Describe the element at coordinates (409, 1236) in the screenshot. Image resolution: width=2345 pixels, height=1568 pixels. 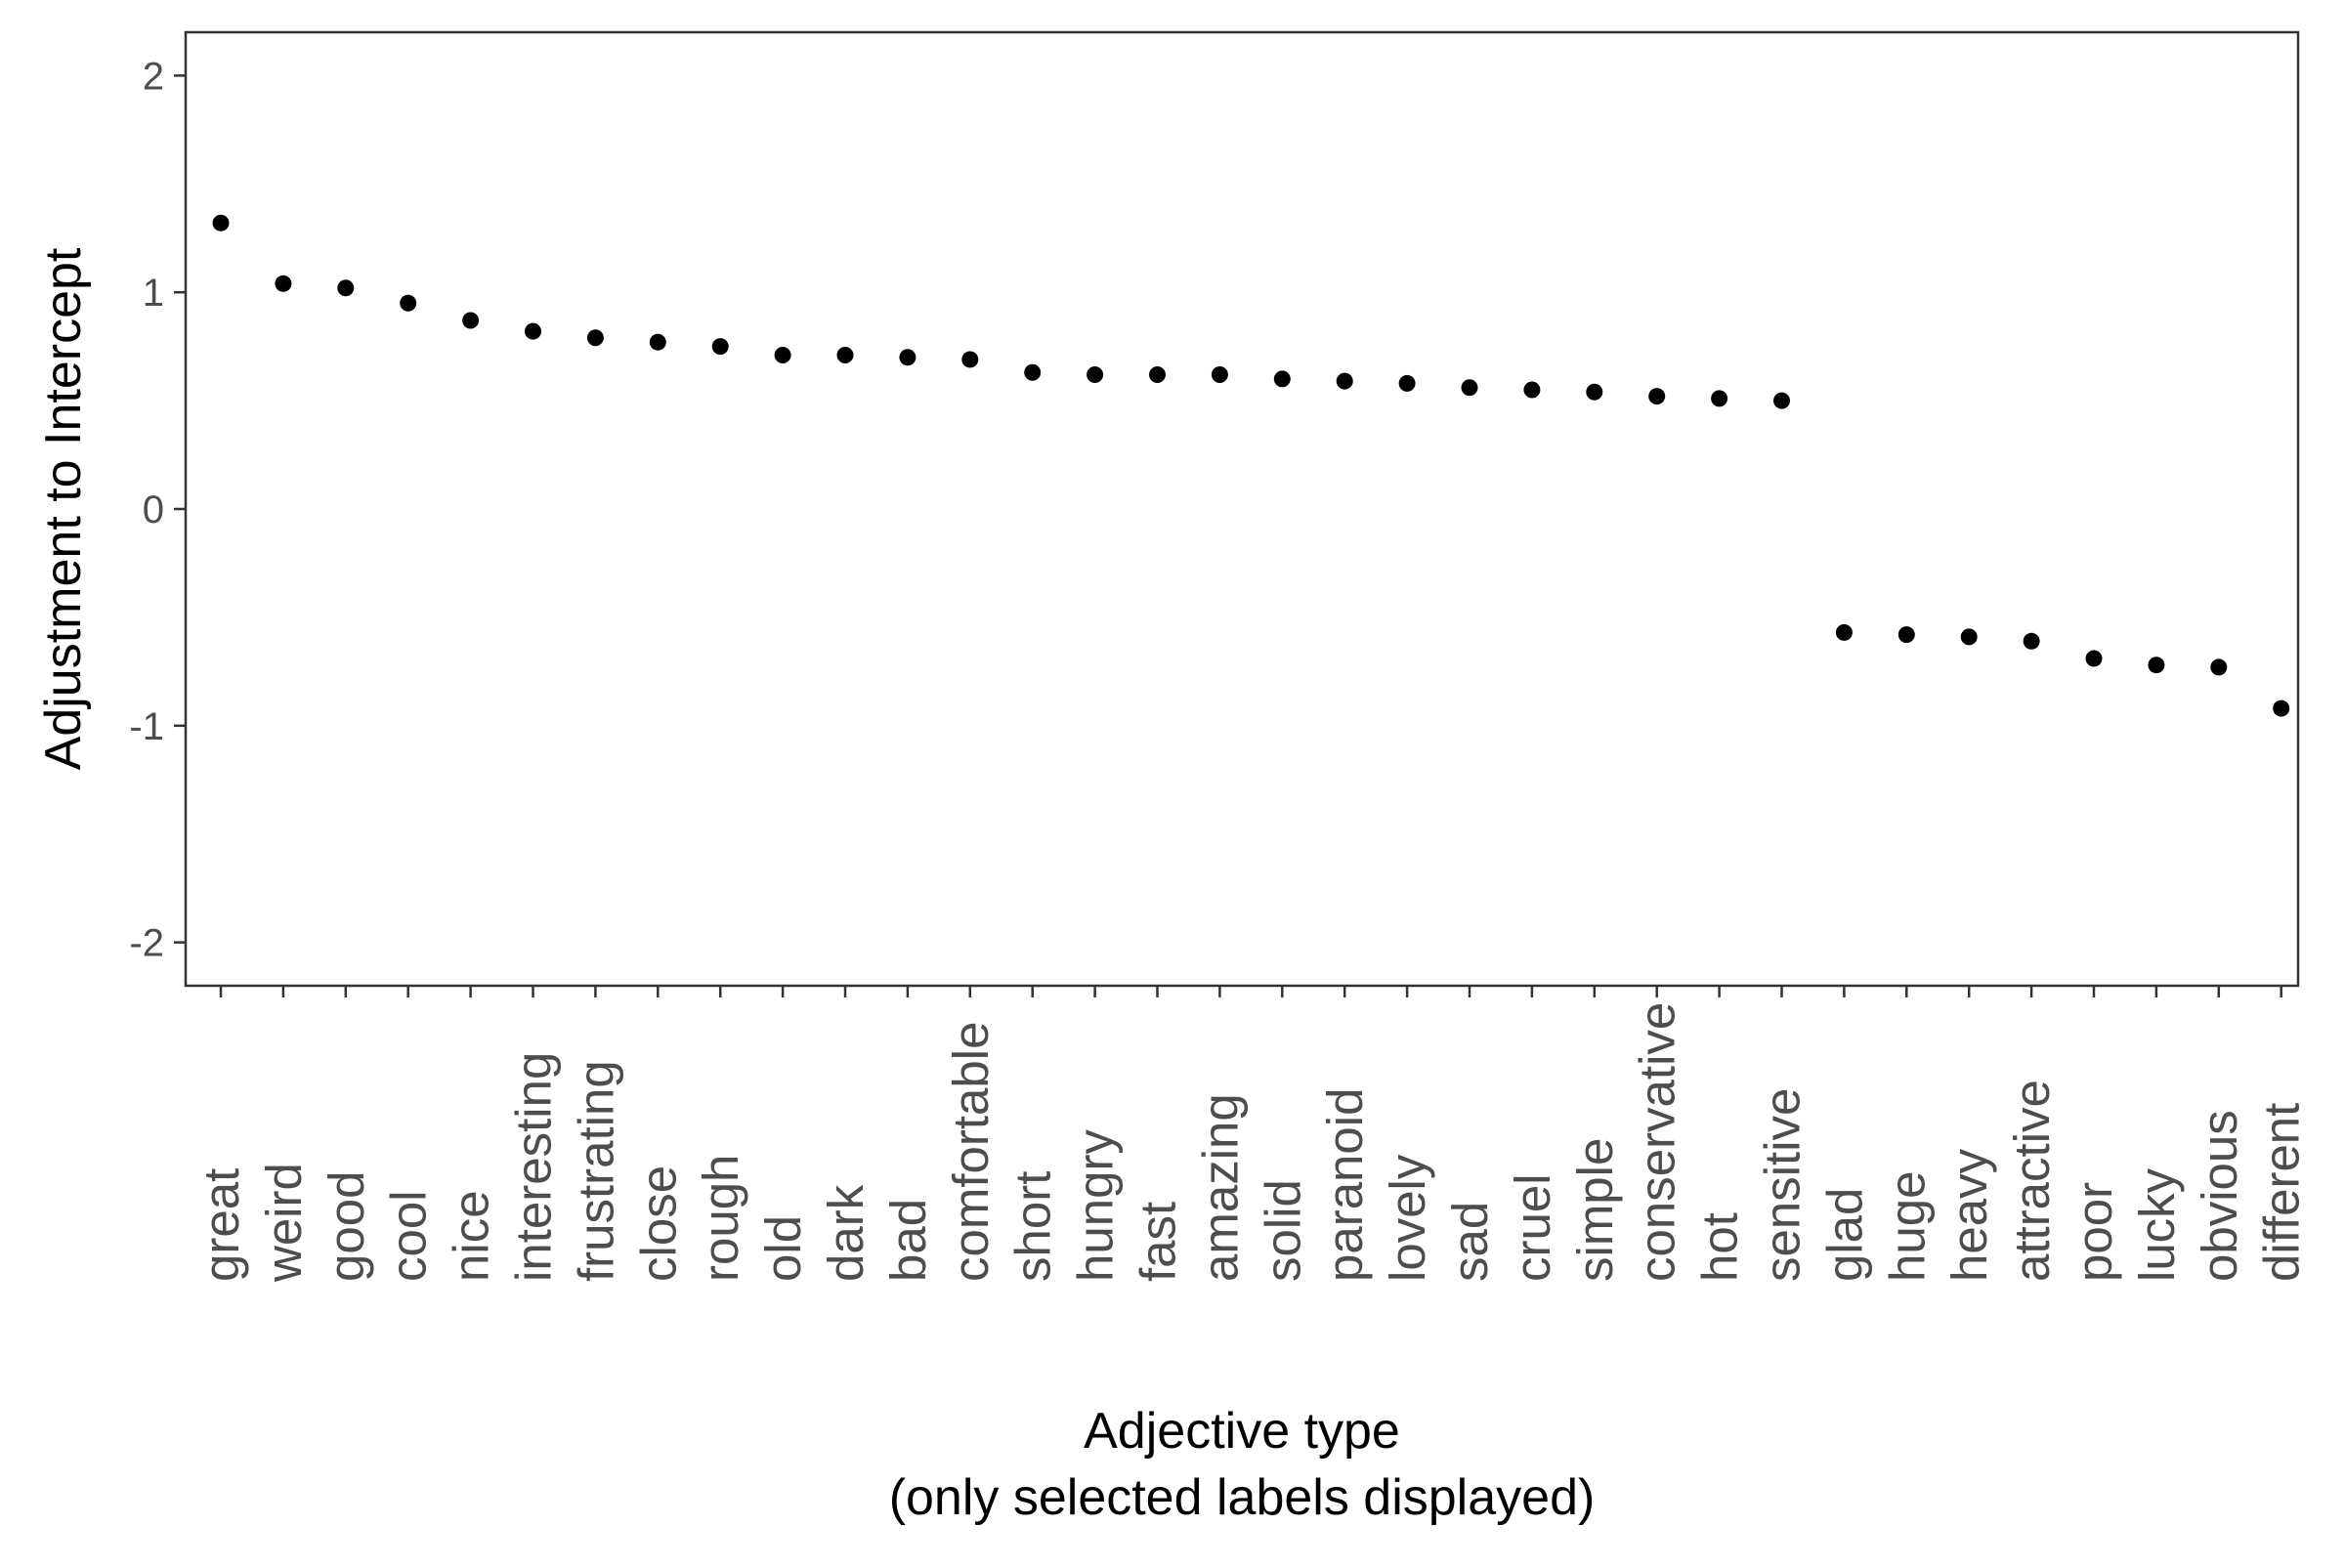
I see `x-tick-label: cool` at that location.